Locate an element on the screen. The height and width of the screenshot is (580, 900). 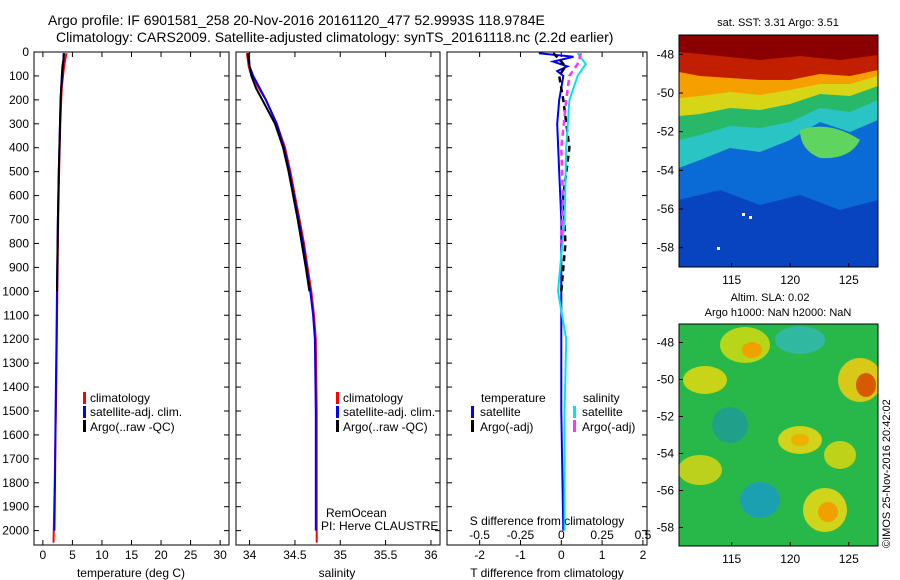
depth-tick-label: 1600 is located at coordinates (15, 435).